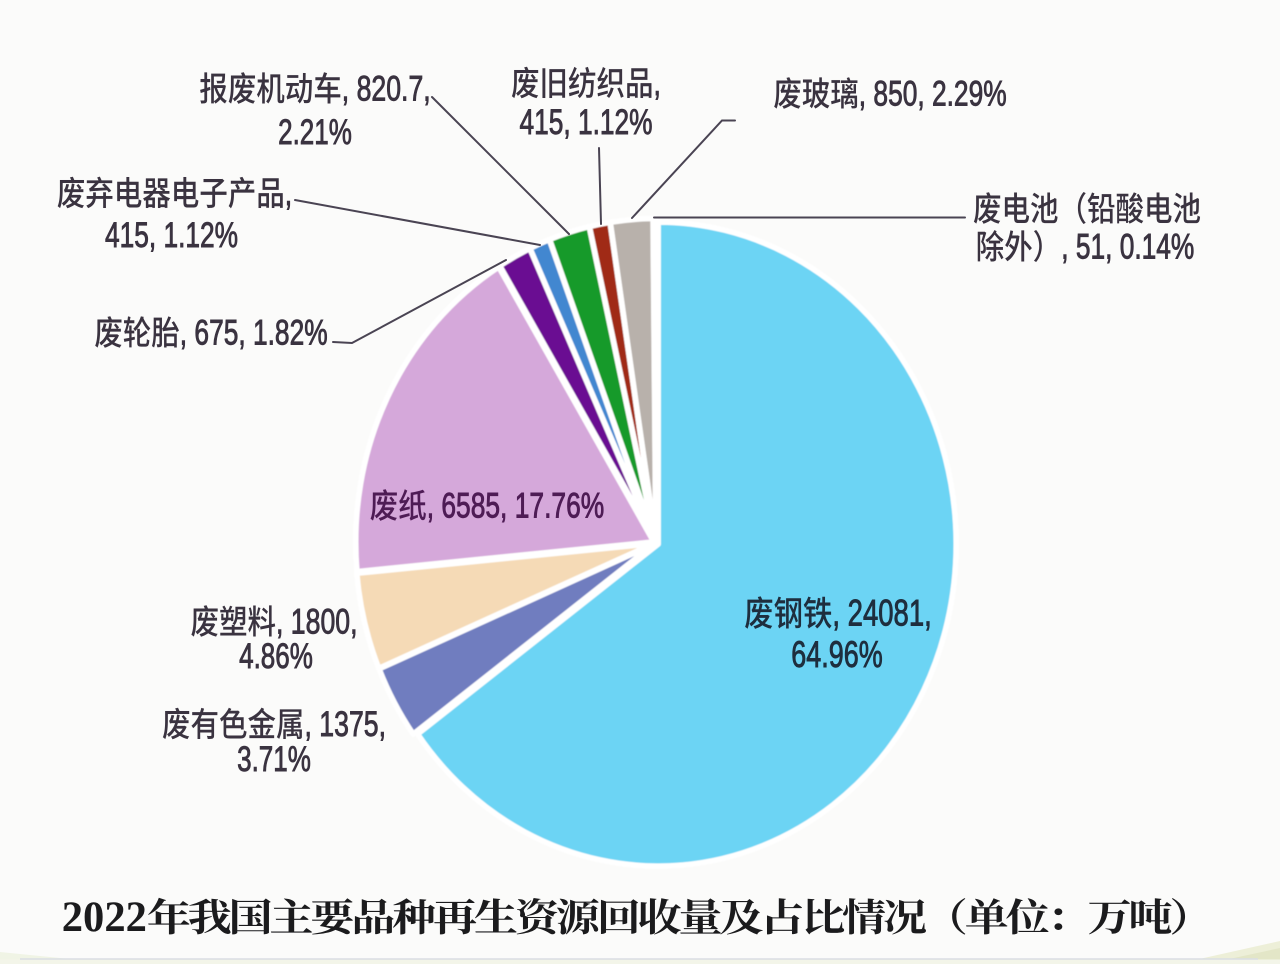 The image size is (1280, 964). Describe the element at coordinates (345, 725) in the screenshot. I see `svg-text: , 1375,` at that location.